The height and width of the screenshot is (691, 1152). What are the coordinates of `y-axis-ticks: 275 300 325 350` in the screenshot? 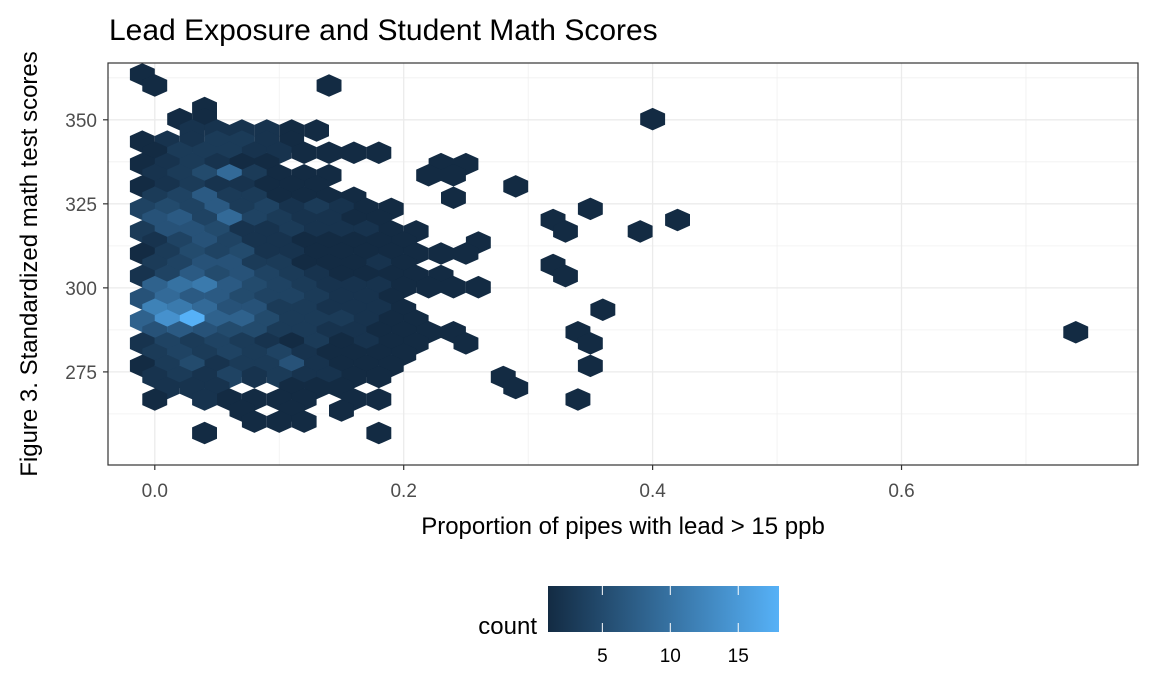 It's located at (86, 247).